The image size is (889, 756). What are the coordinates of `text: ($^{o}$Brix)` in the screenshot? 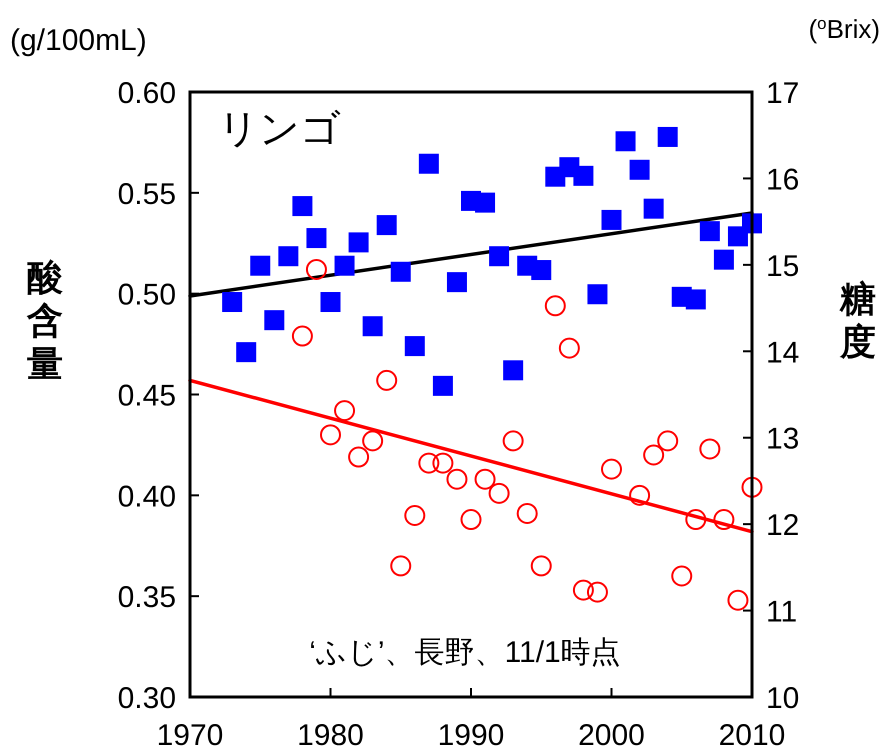 It's located at (844, 29).